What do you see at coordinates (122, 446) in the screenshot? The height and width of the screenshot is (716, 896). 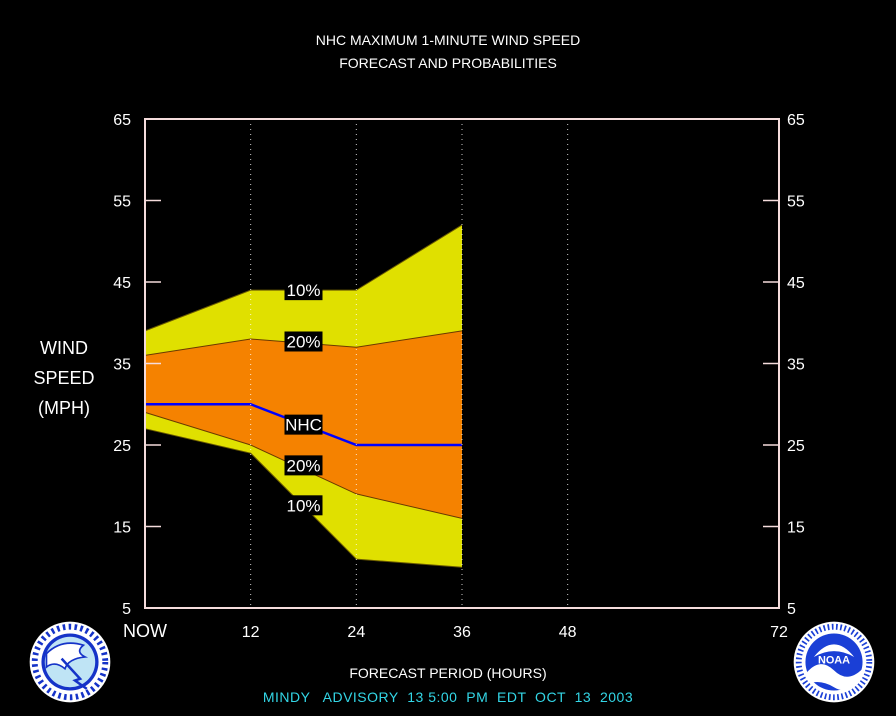 I see `y-tick-label-left-25: 25` at bounding box center [122, 446].